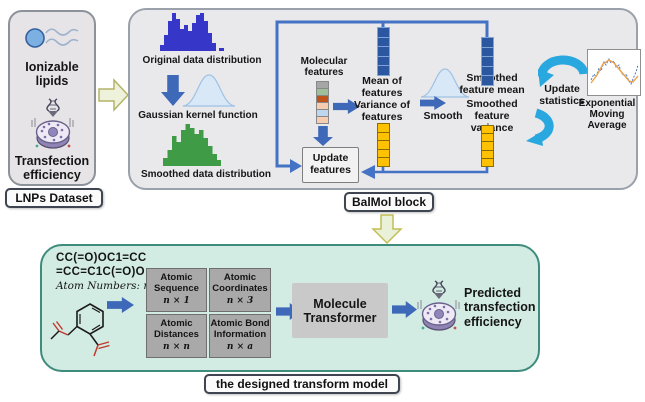  I want to click on ema-chart-icon, so click(614, 71).